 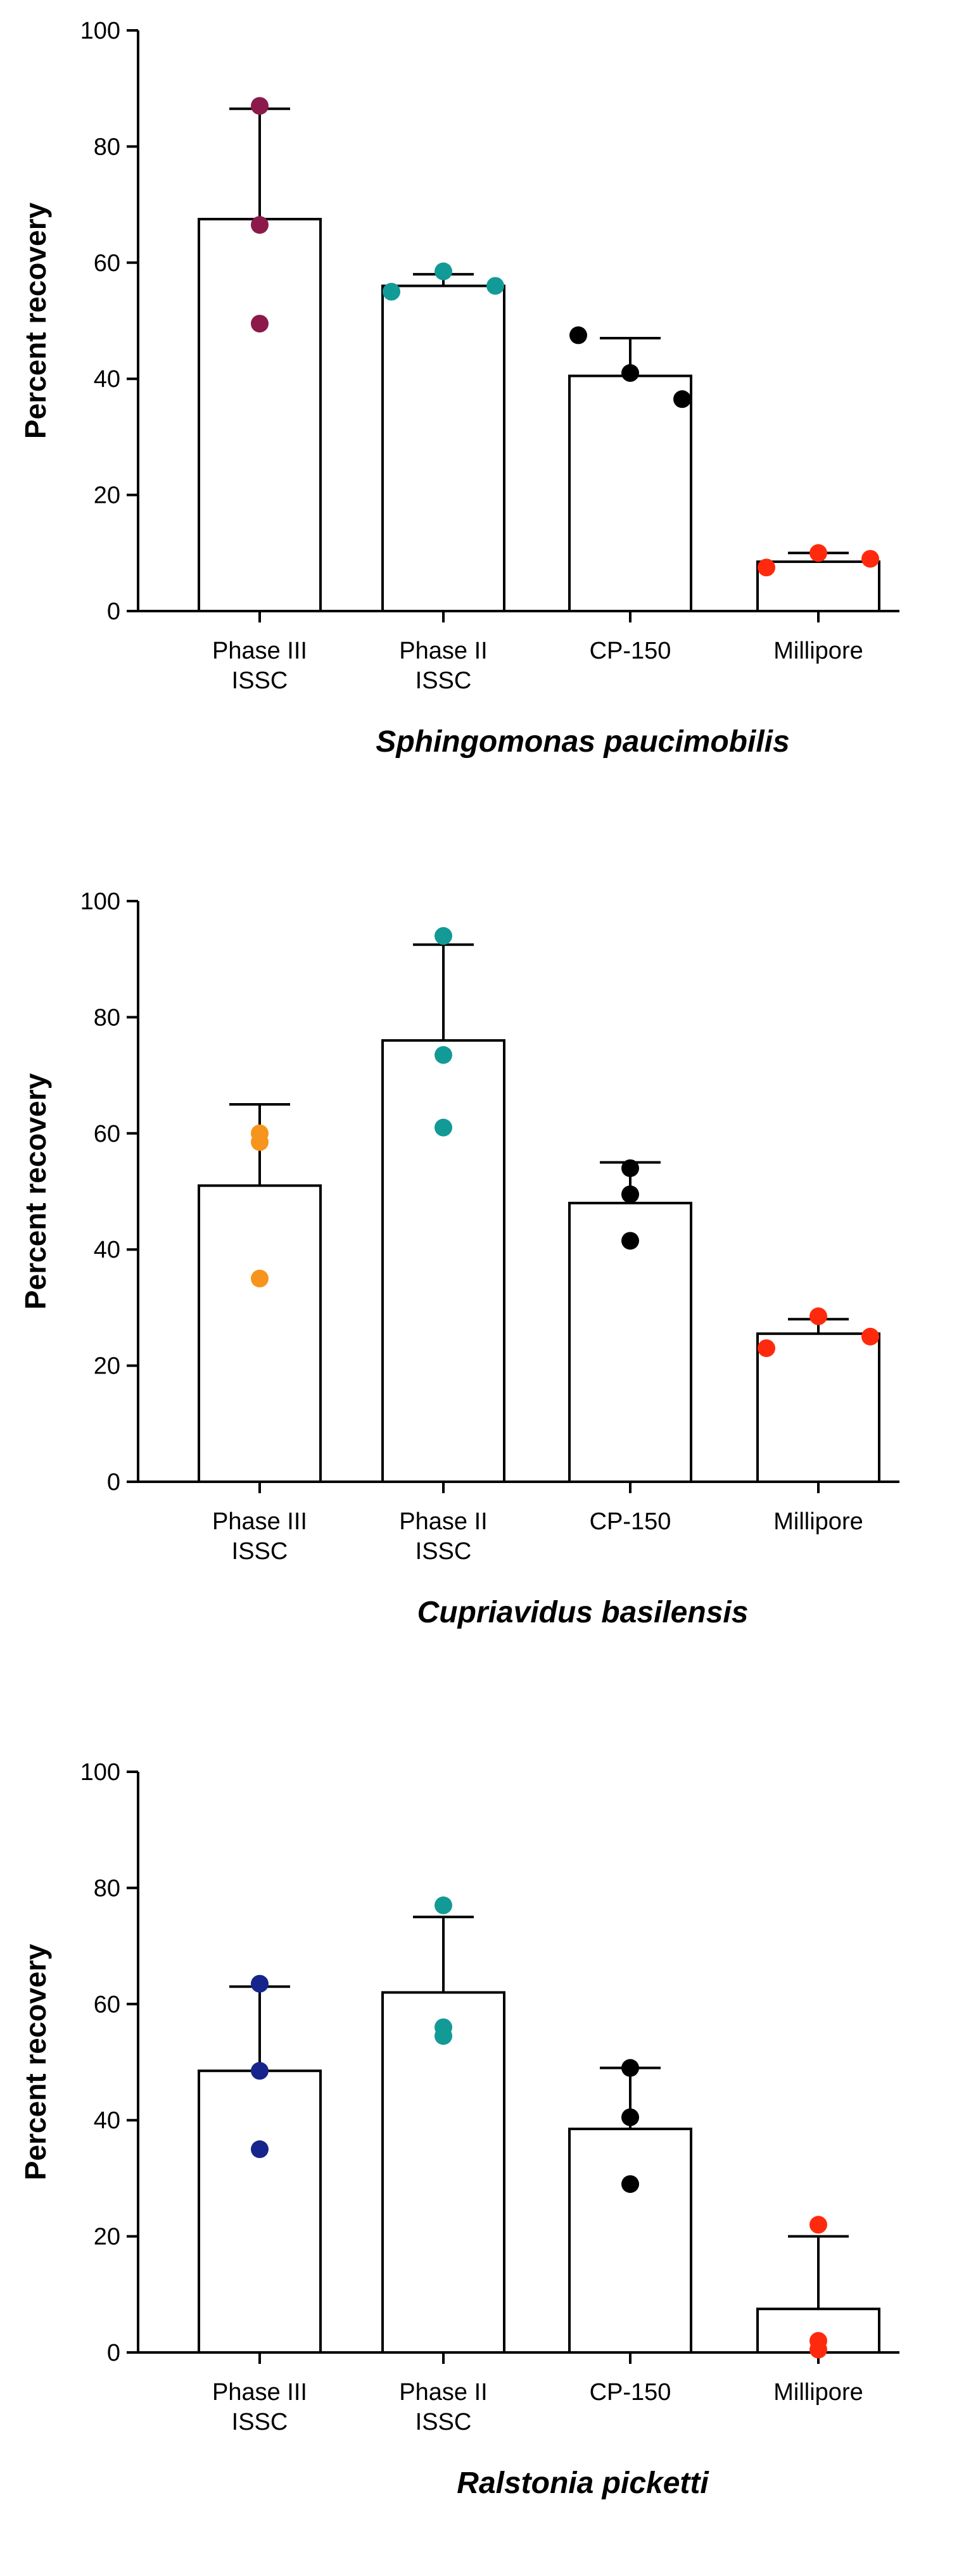 What do you see at coordinates (583, 2483) in the screenshot?
I see `x-axis-label: Ralstonia picketti` at bounding box center [583, 2483].